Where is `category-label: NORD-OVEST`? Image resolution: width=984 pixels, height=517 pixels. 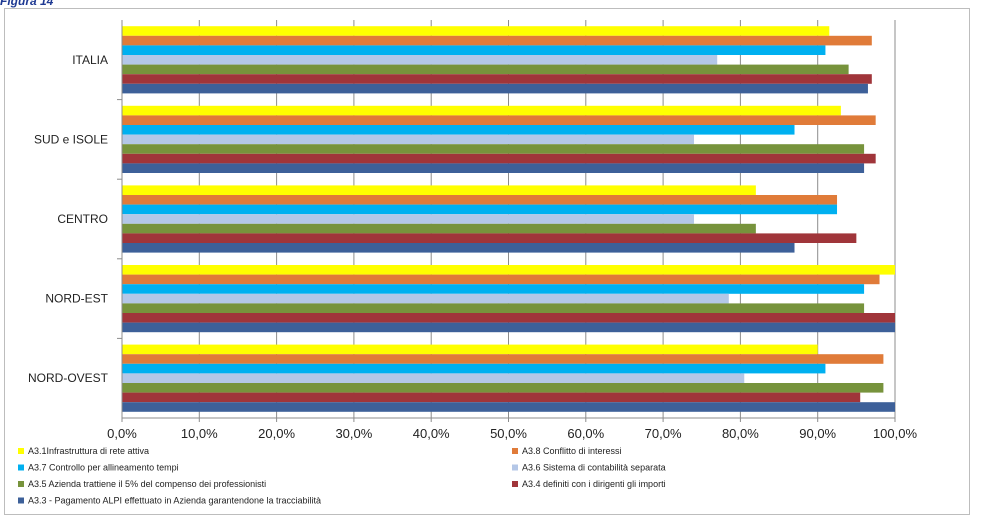 category-label: NORD-OVEST is located at coordinates (68, 378).